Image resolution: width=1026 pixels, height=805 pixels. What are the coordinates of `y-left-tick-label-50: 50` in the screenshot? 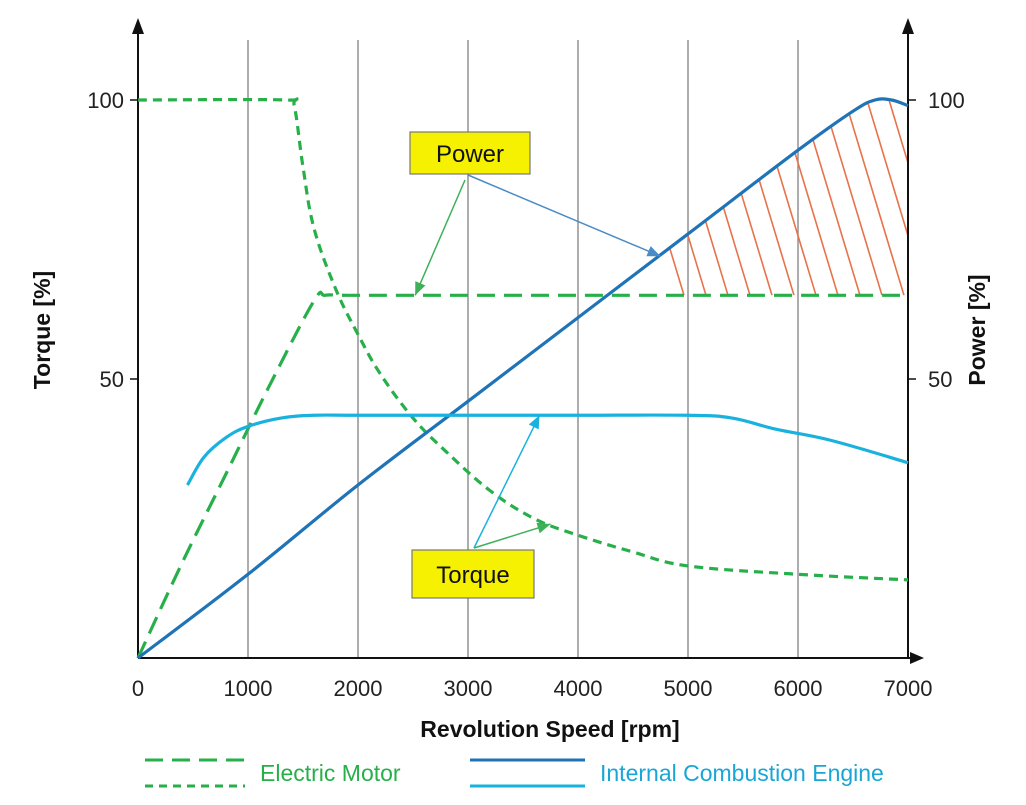 It's located at (112, 379).